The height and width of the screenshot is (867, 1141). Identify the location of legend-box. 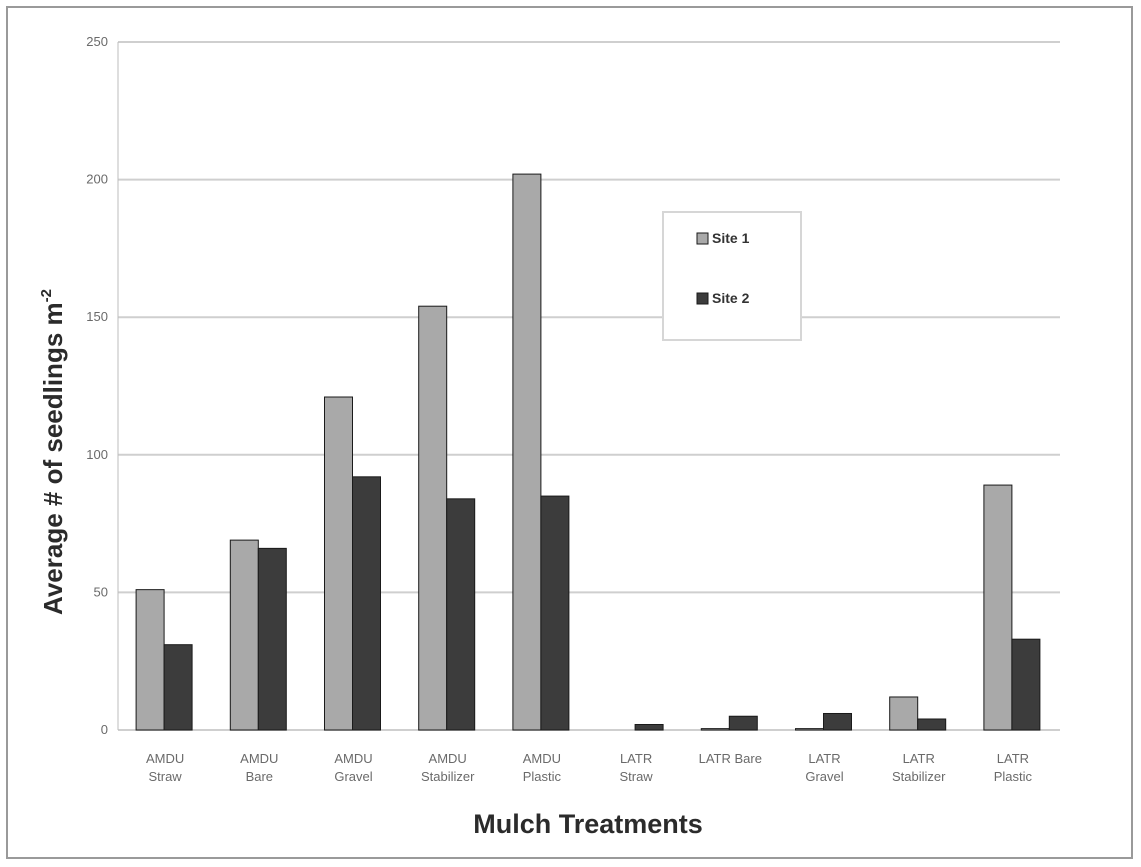
(732, 276).